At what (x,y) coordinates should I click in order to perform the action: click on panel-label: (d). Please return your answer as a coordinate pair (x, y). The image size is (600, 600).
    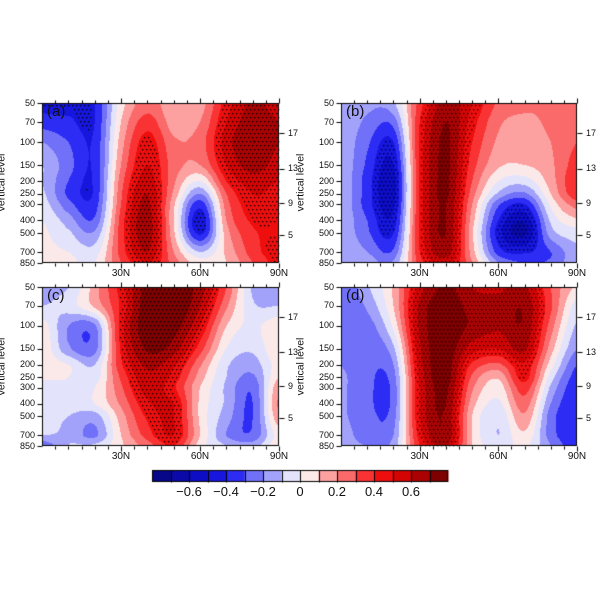
    Looking at the image, I should click on (355, 295).